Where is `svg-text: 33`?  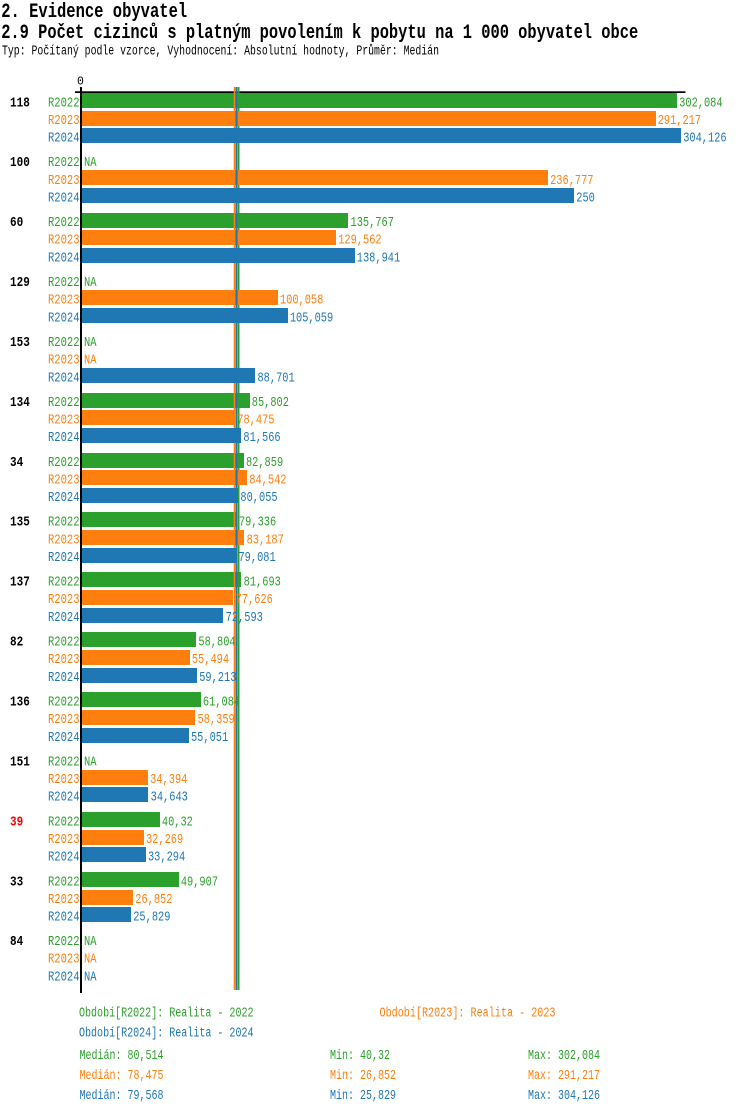
svg-text: 33 is located at coordinates (16, 882).